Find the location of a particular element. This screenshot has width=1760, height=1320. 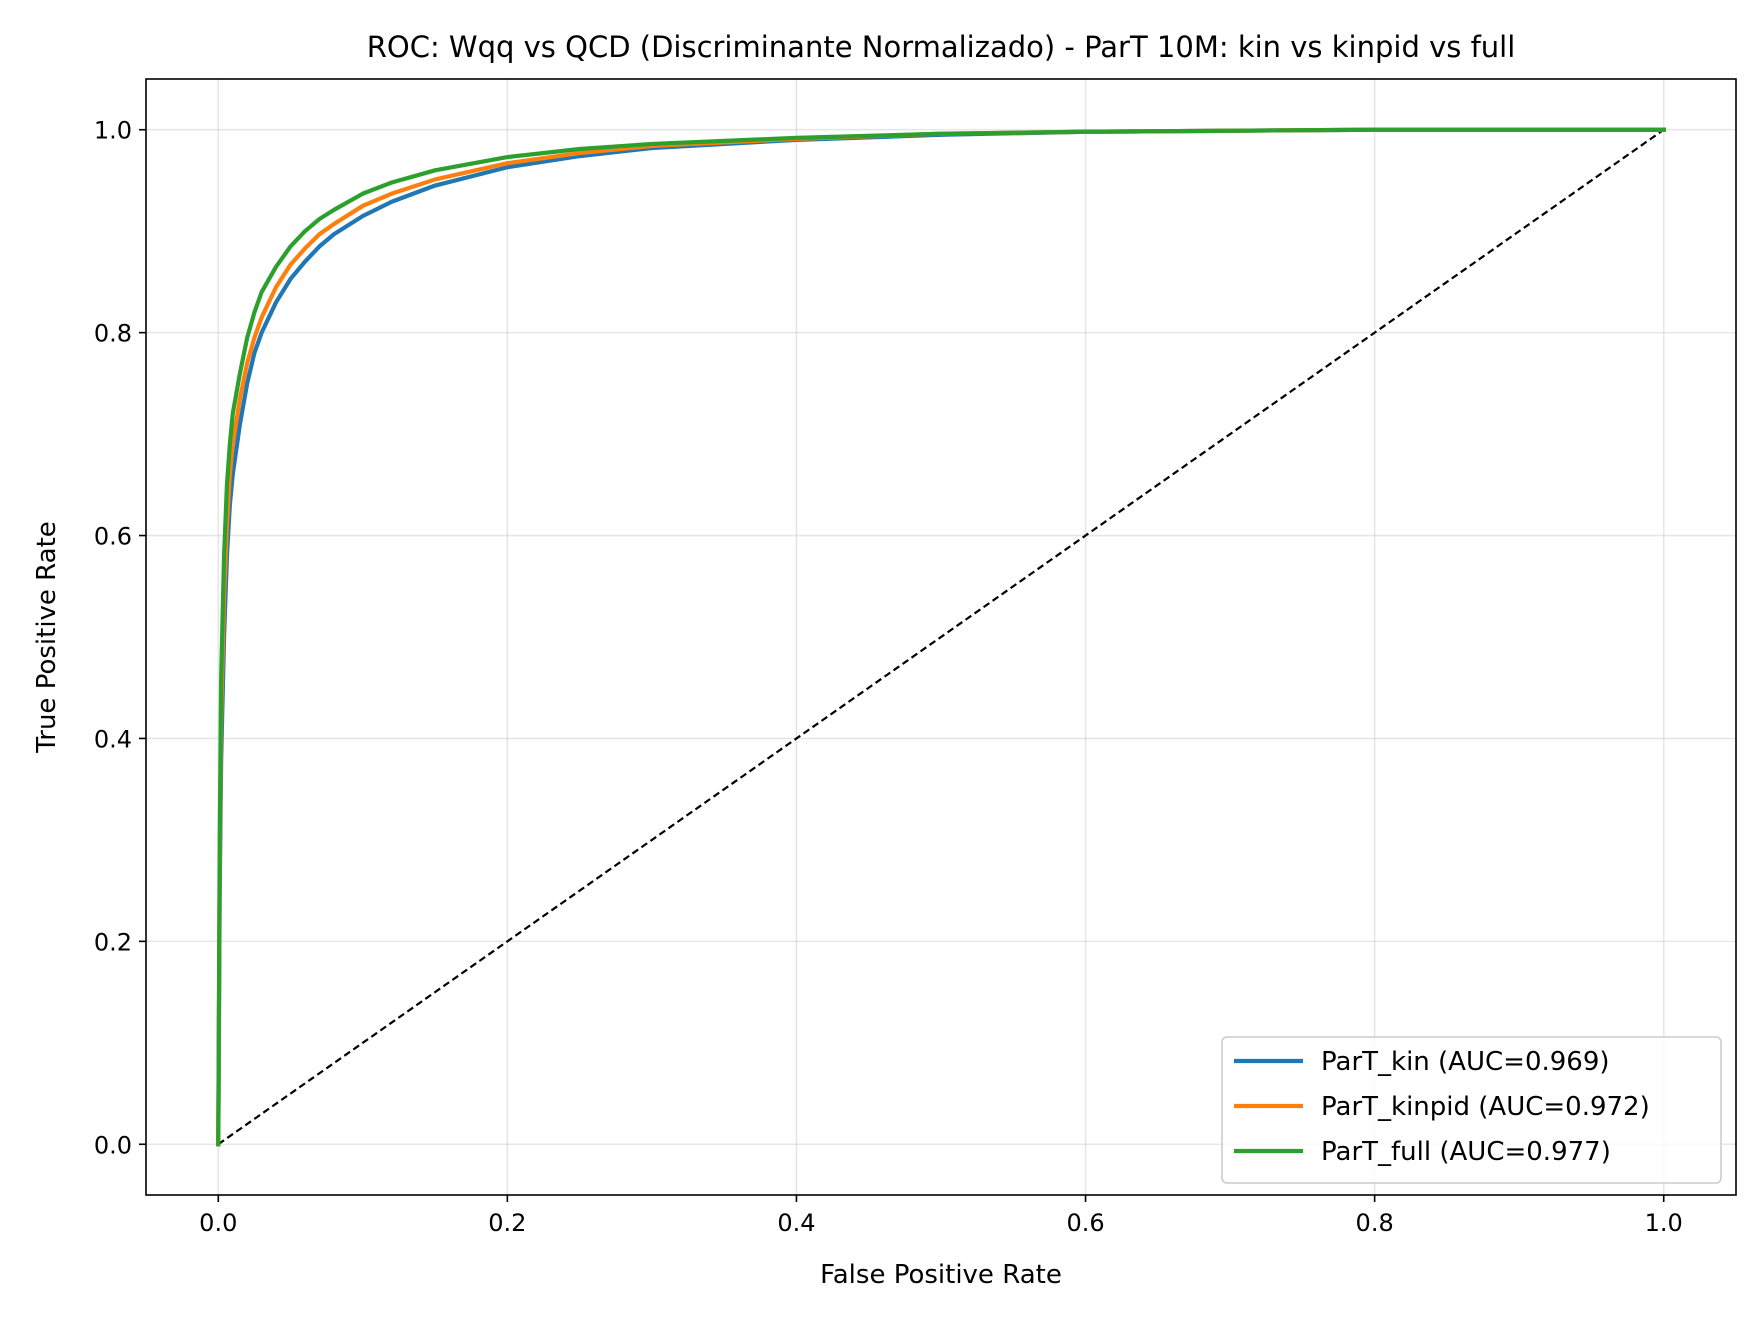

legend-label-0: ParT_kin (AUC=0.969) is located at coordinates (1465, 1062).